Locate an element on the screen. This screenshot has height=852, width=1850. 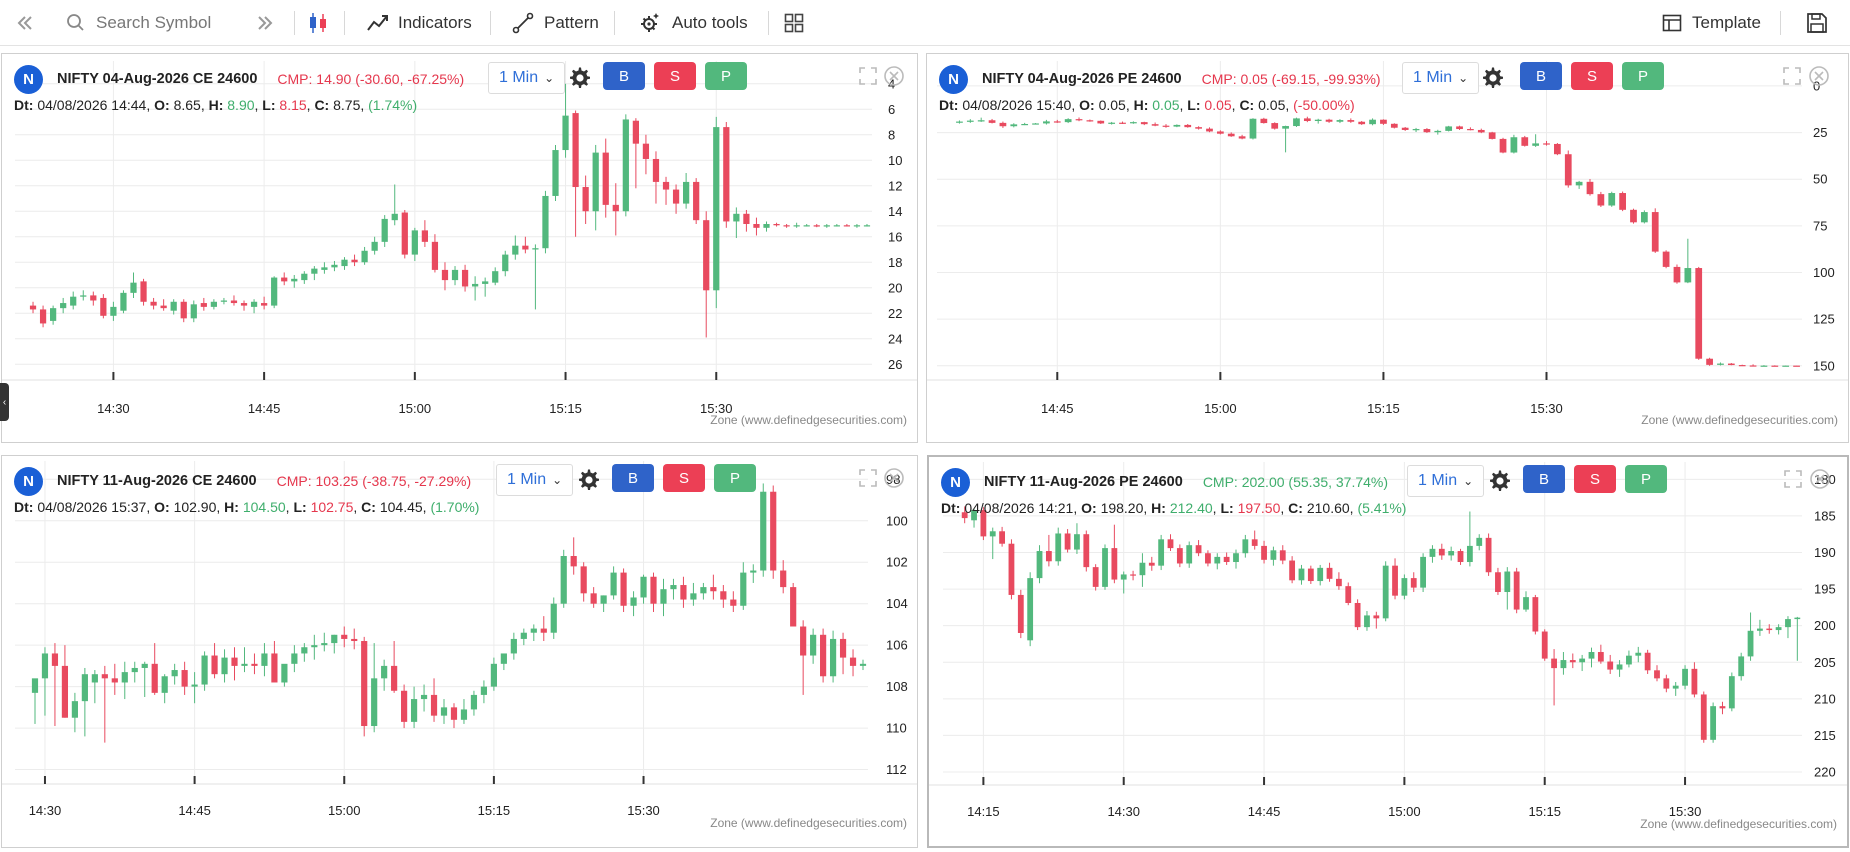
auto-tools-button: Auto tools is located at coordinates (693, 23).